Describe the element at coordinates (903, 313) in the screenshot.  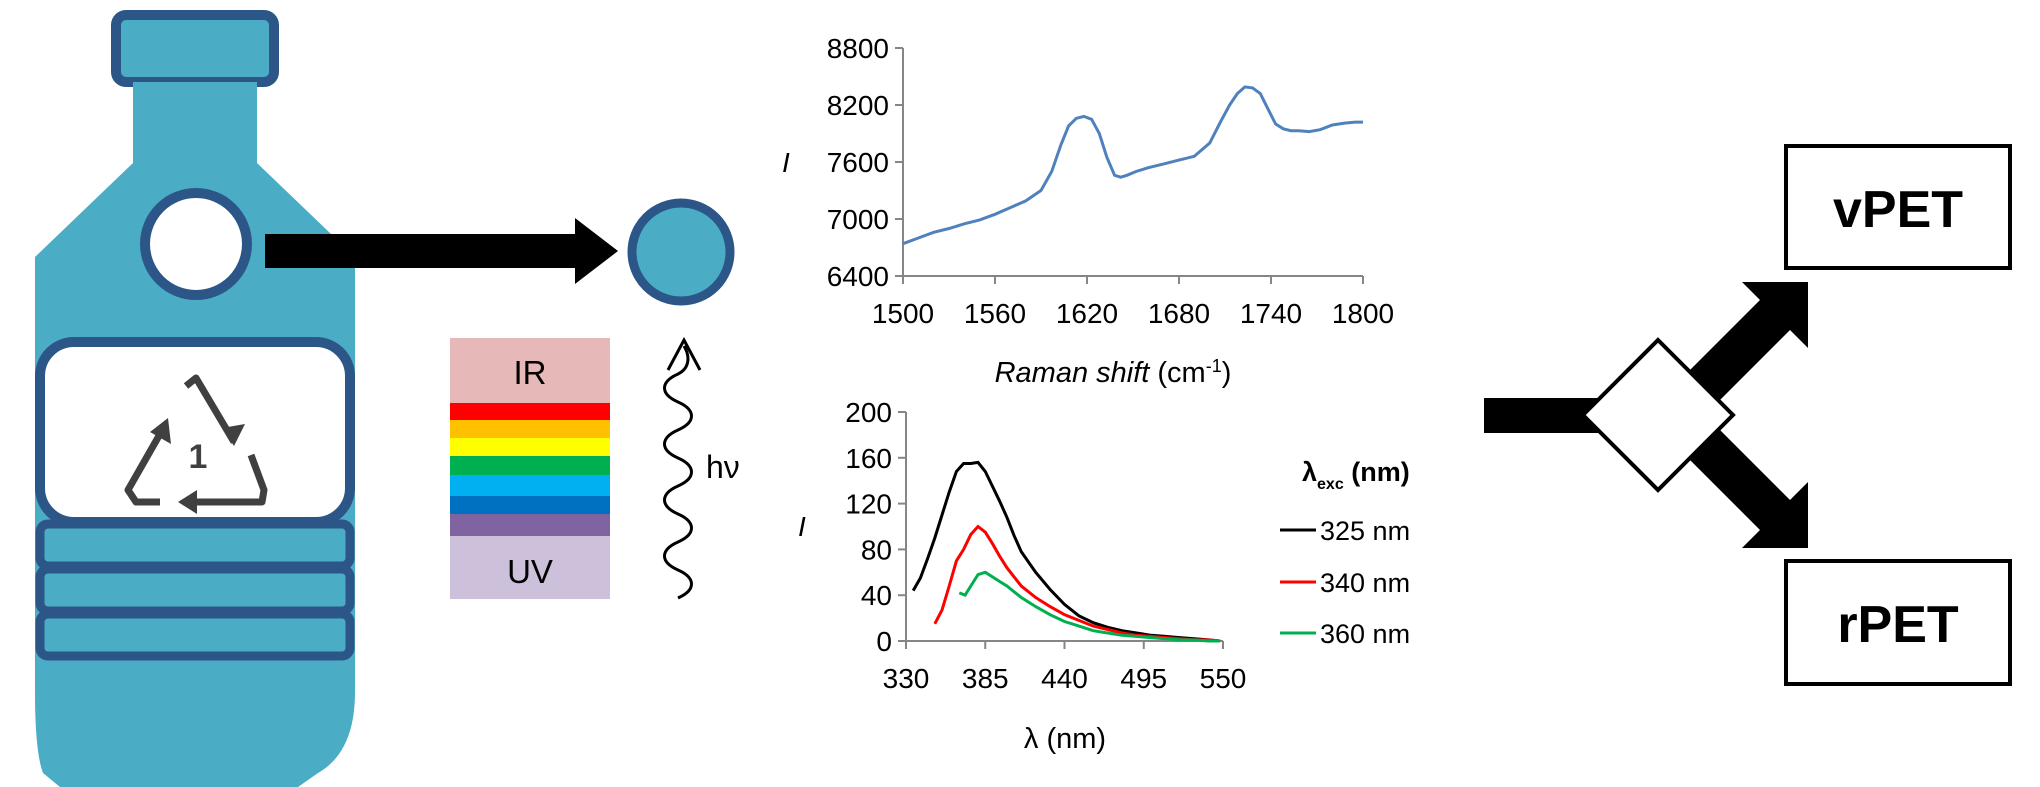
I see `raman-x-tick-label: 1500` at that location.